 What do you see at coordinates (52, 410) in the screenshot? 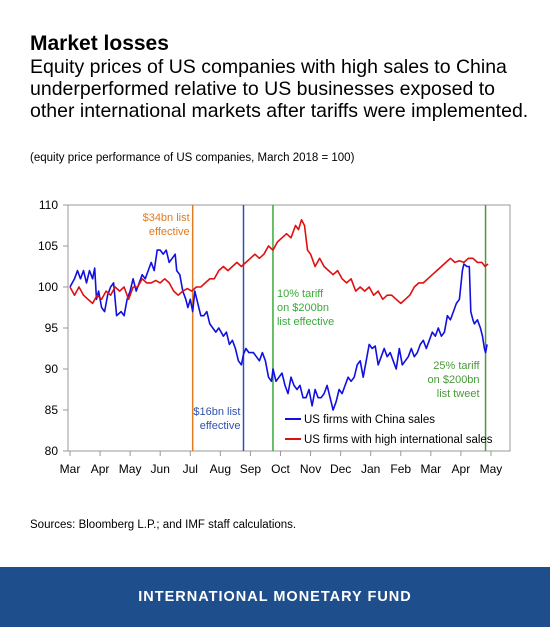
I see `y-tick-label: 85` at bounding box center [52, 410].